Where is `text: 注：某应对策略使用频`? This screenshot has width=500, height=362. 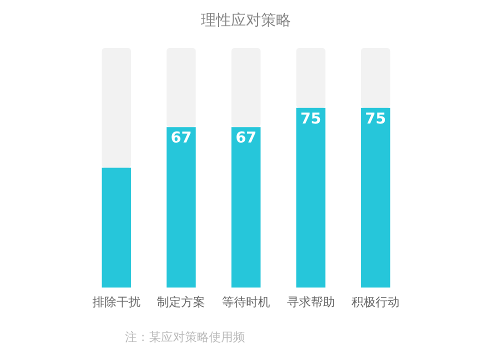 text: 注：某应对策略使用频 is located at coordinates (185, 337).